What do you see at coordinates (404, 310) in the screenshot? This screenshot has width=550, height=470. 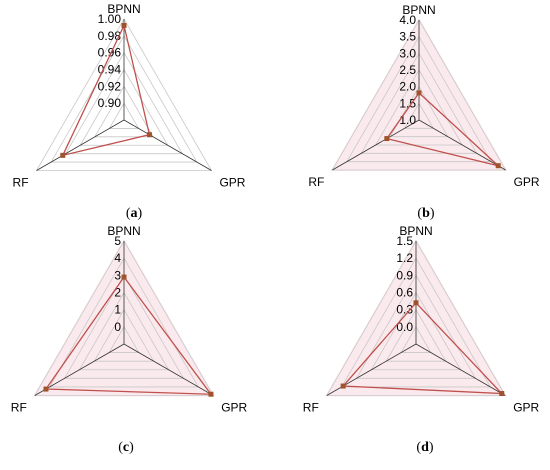 I see `tick-label: 0.3` at bounding box center [404, 310].